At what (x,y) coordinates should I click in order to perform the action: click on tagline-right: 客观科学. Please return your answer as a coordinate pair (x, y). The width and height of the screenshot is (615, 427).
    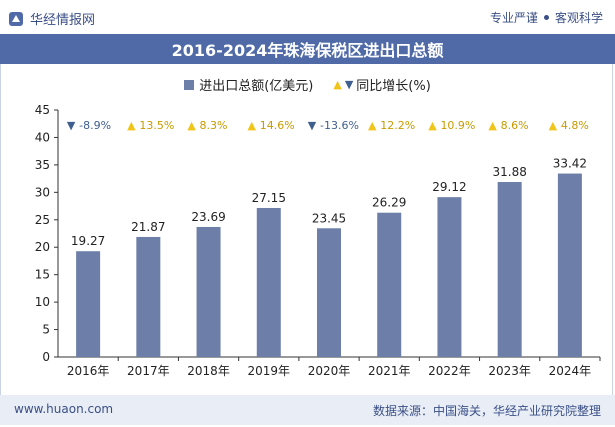
    Looking at the image, I should click on (578, 18).